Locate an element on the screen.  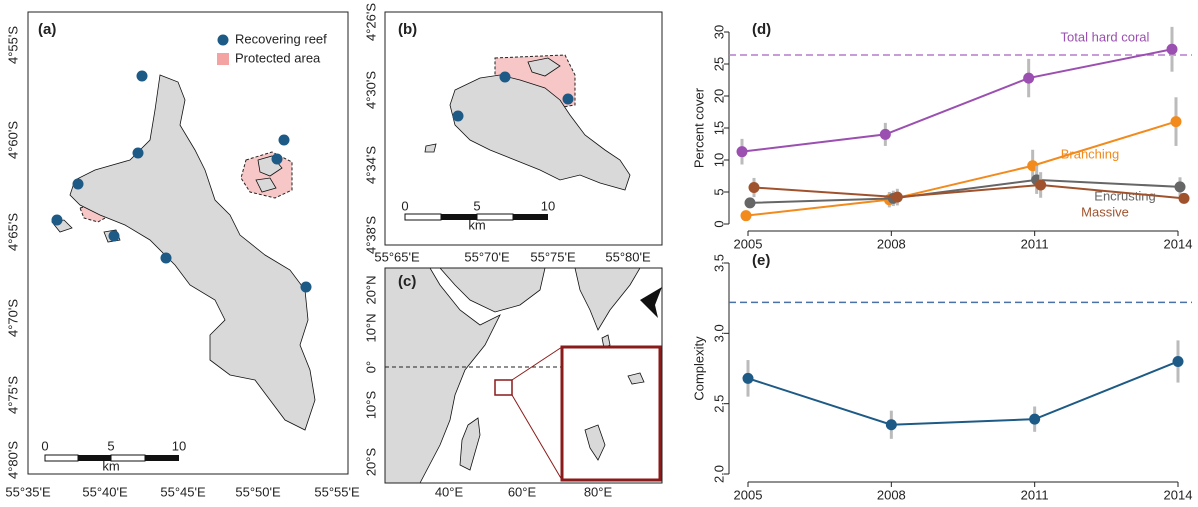
panel-label: (b) is located at coordinates (407, 29).